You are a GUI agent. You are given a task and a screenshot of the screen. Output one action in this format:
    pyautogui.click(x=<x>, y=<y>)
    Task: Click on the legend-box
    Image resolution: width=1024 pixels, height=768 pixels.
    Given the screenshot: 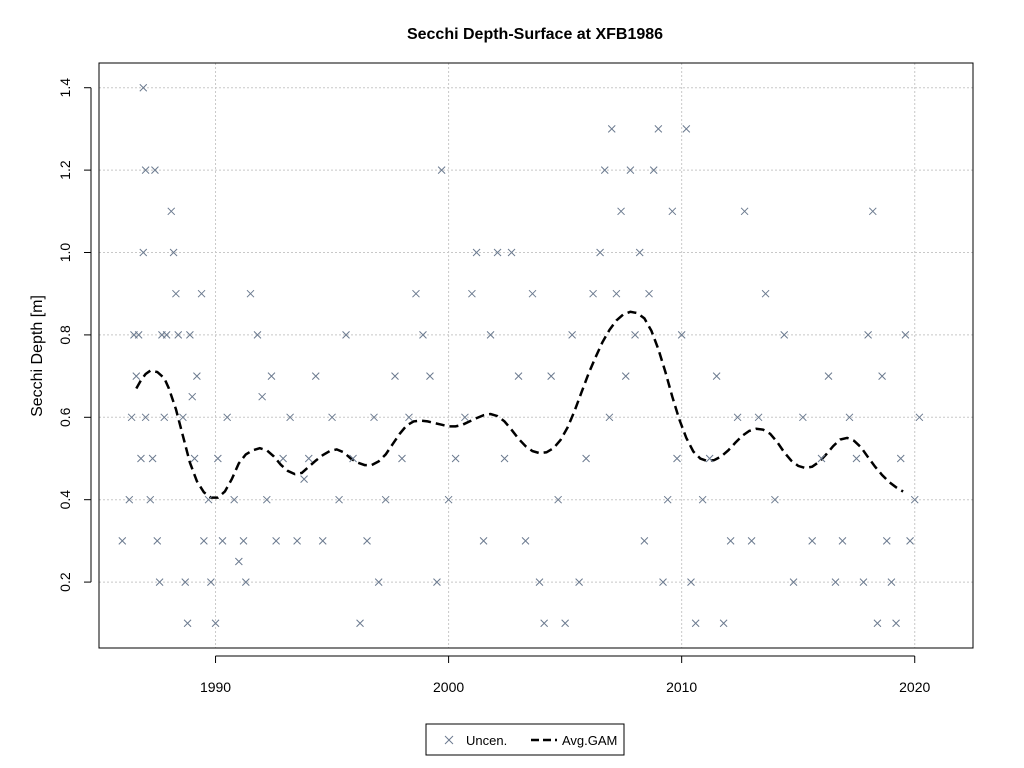 What is the action you would take?
    pyautogui.click(x=525, y=739)
    